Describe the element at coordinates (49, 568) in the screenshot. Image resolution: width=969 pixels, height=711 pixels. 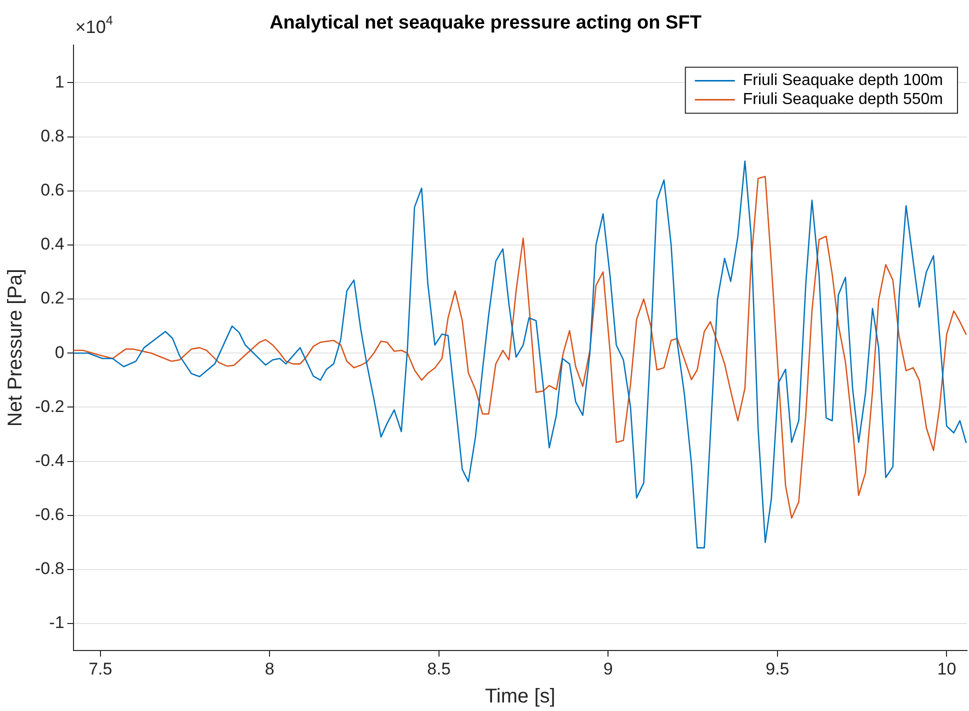
I see `y-tick-label: -0.8` at that location.